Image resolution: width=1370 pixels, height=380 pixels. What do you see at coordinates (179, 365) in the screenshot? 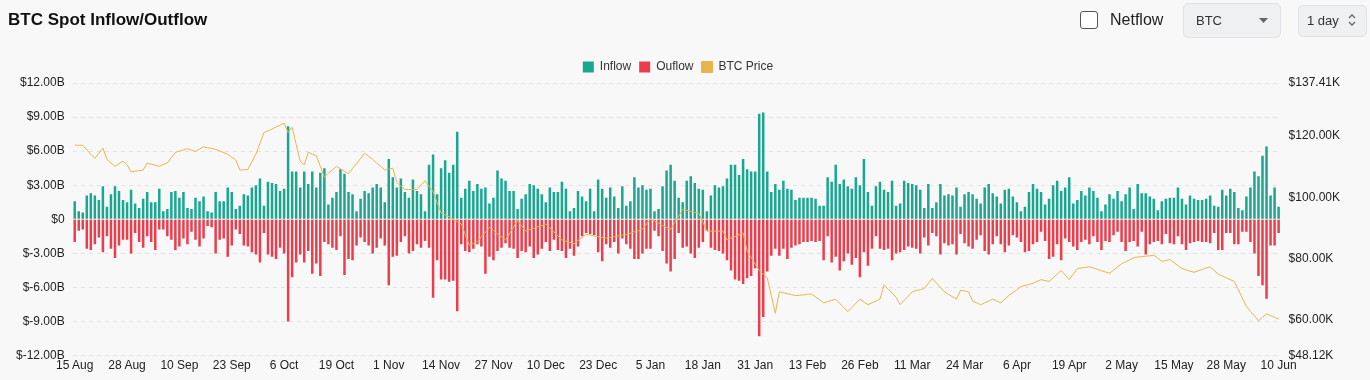
I see `x-tick-label: 10 Sep` at bounding box center [179, 365].